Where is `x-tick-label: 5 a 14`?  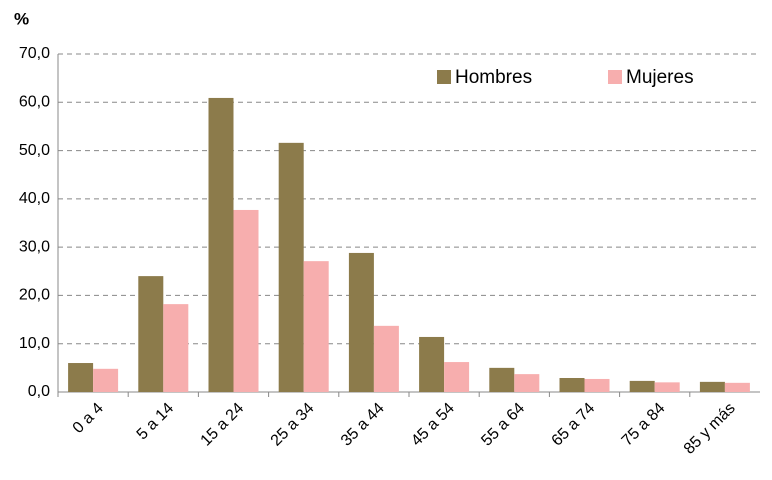
x-tick-label: 5 a 14 is located at coordinates (156, 422).